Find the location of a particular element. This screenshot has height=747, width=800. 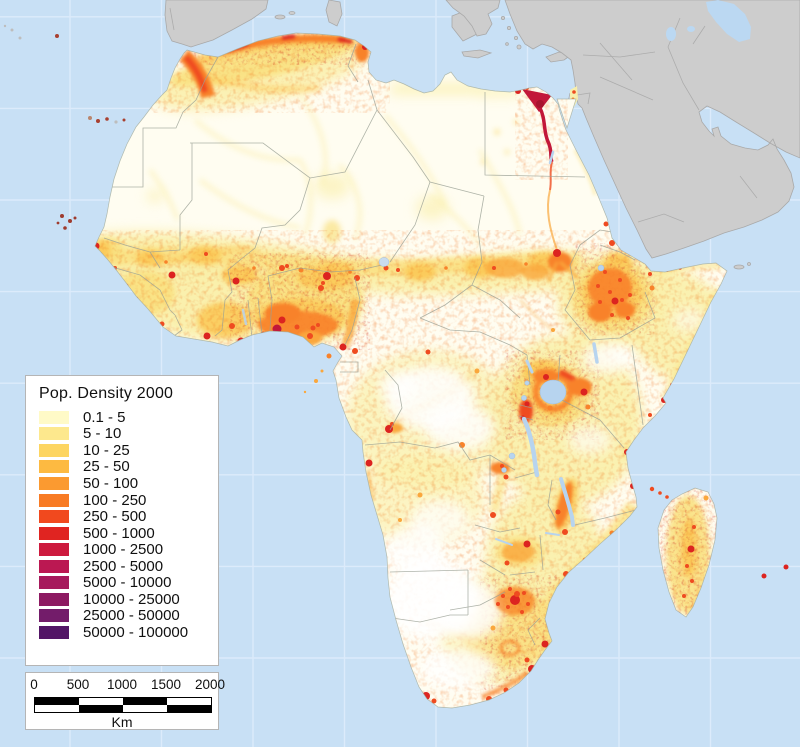

socotra is located at coordinates (739, 267).